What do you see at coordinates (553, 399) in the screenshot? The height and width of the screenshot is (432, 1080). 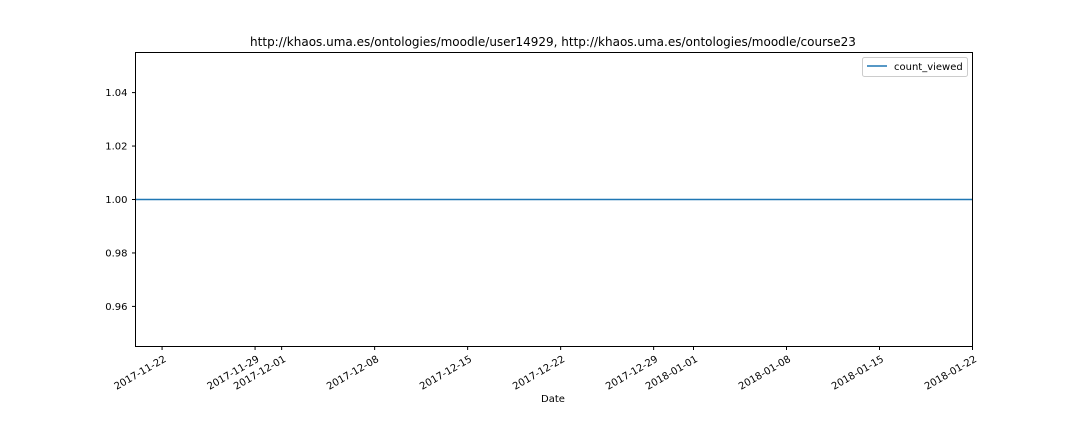 I see `x-axis-label: Date` at bounding box center [553, 399].